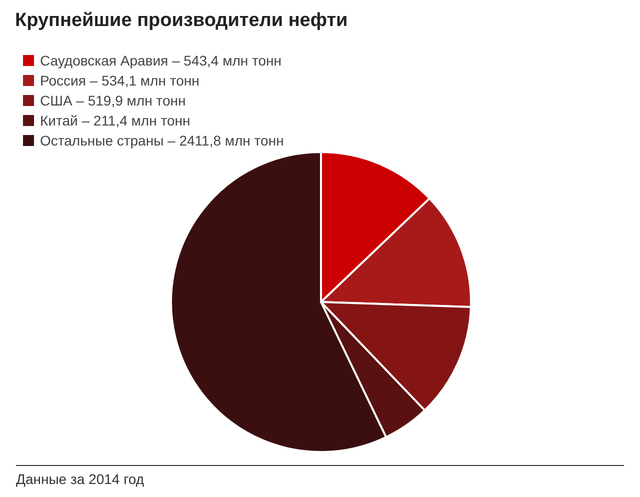  What do you see at coordinates (80, 479) in the screenshot?
I see `text: Данные за 2014 год` at bounding box center [80, 479].